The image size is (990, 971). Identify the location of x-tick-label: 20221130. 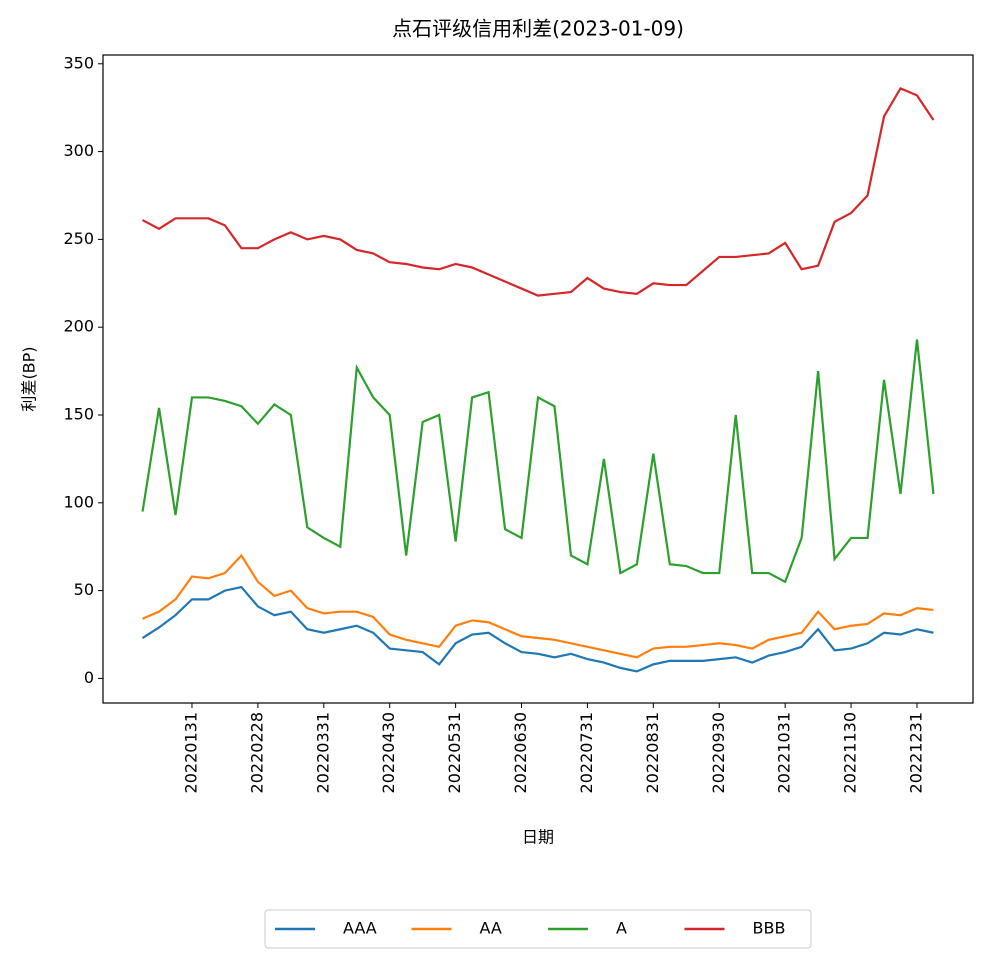
(850, 752).